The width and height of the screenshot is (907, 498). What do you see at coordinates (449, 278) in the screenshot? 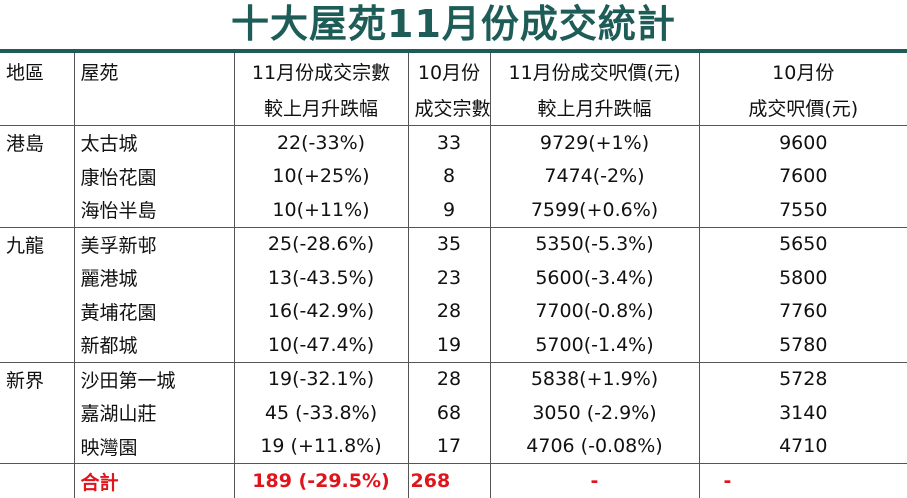
I see `oct-tx-cell: 23` at bounding box center [449, 278].